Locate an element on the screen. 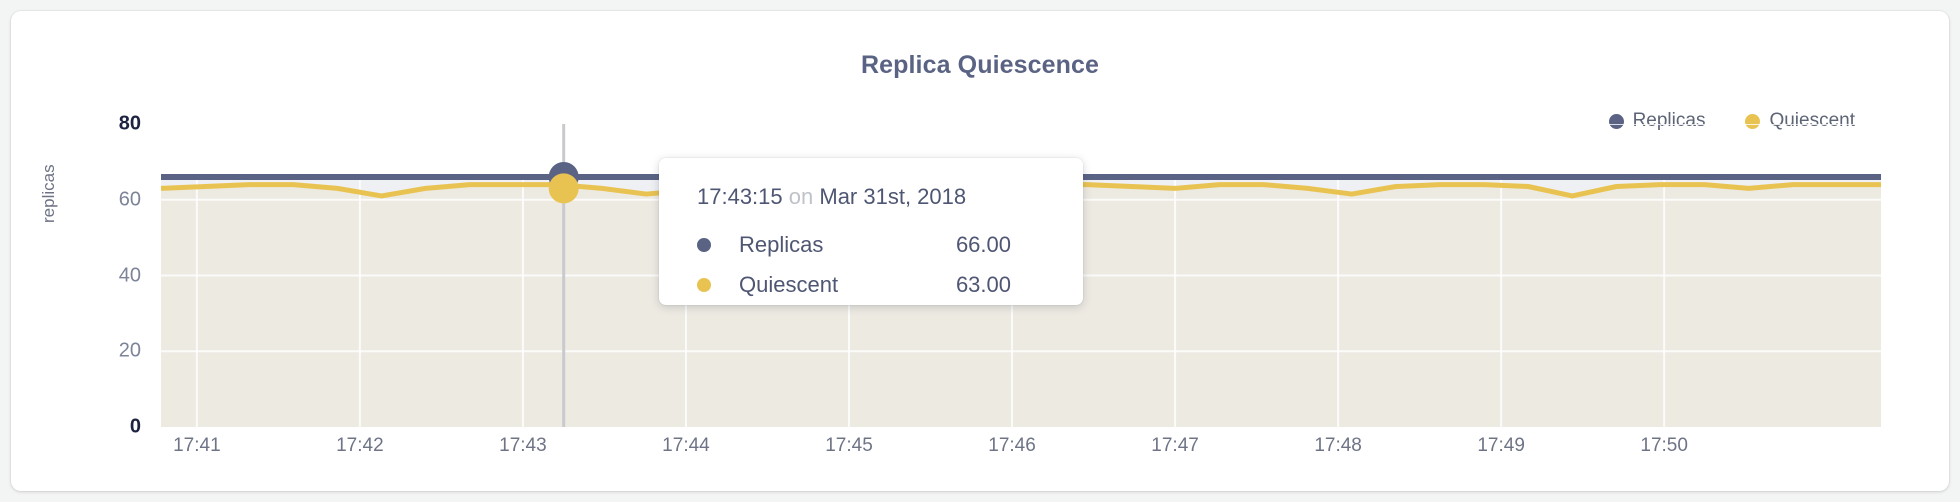 The width and height of the screenshot is (1960, 502). x-axis-tick-label: 17:46 is located at coordinates (1012, 445).